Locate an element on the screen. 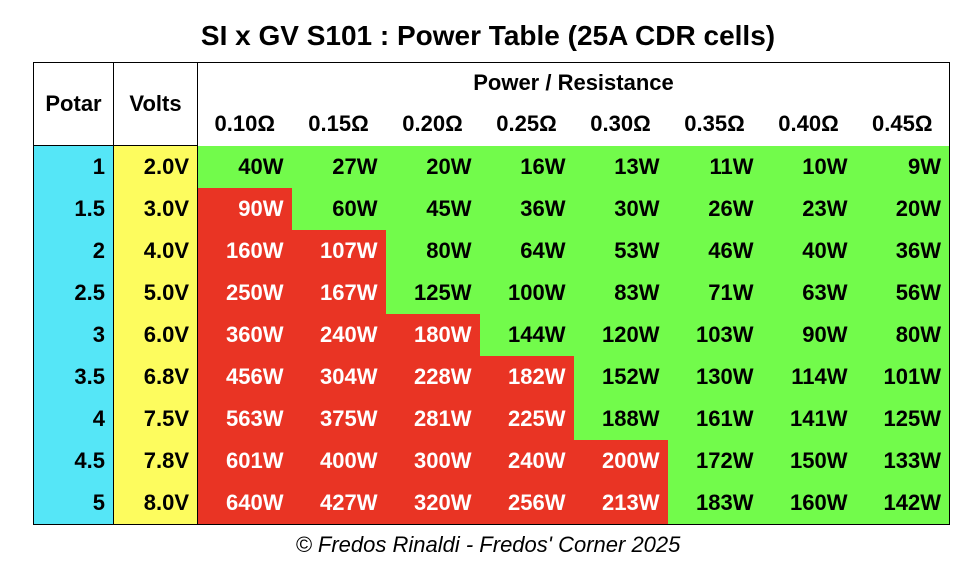  power-cell: 60W is located at coordinates (338, 209).